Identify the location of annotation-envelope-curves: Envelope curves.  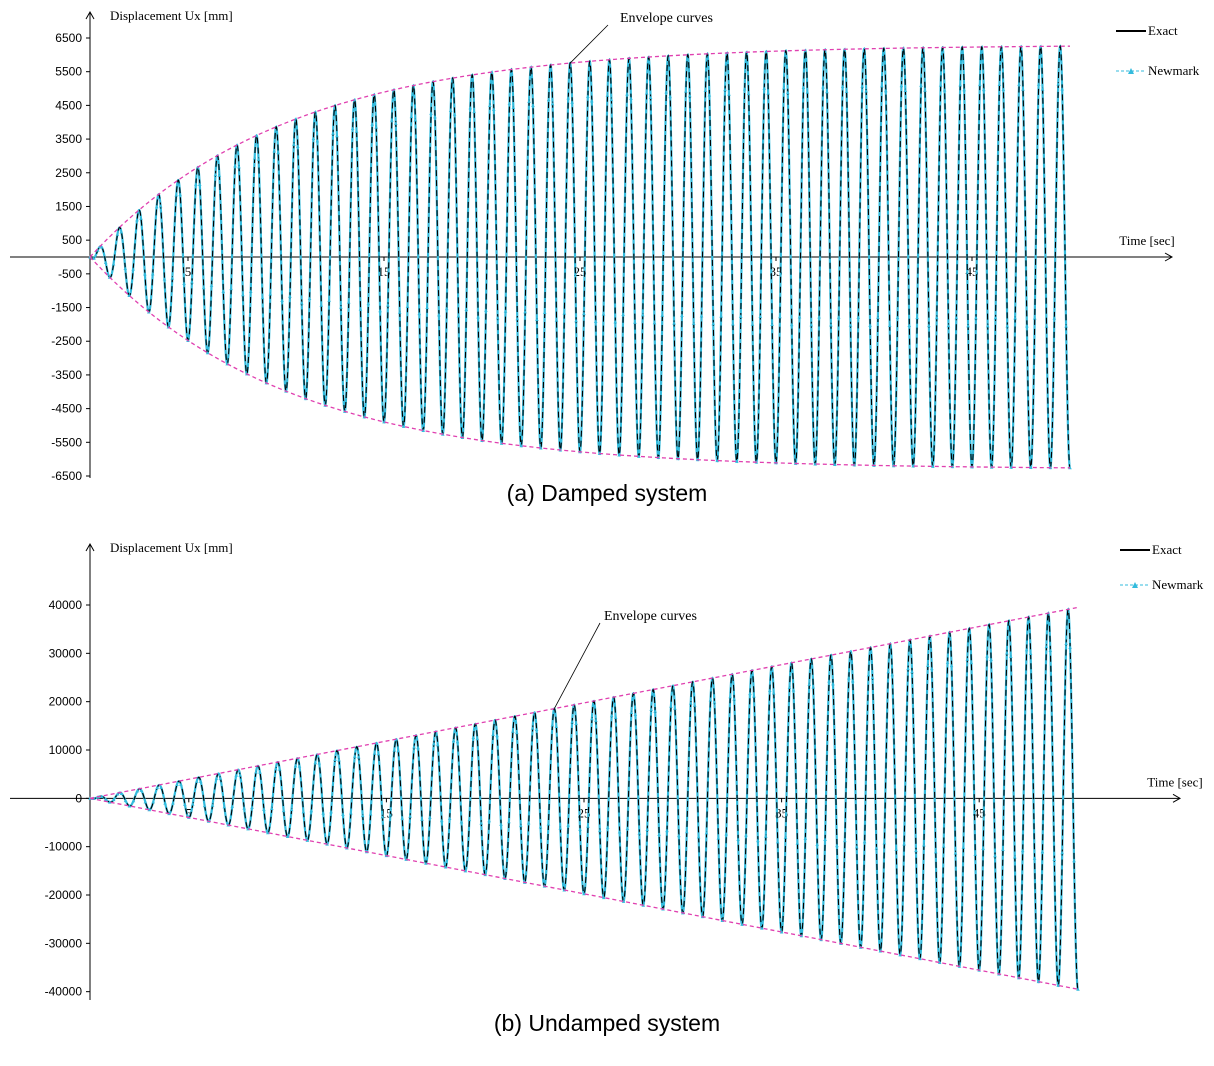
(650, 616).